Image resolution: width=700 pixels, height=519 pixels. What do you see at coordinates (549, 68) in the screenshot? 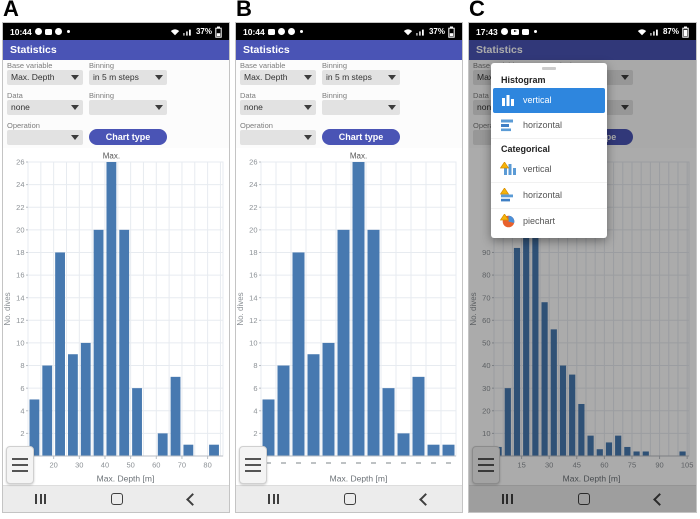
I see `popup-grip` at bounding box center [549, 68].